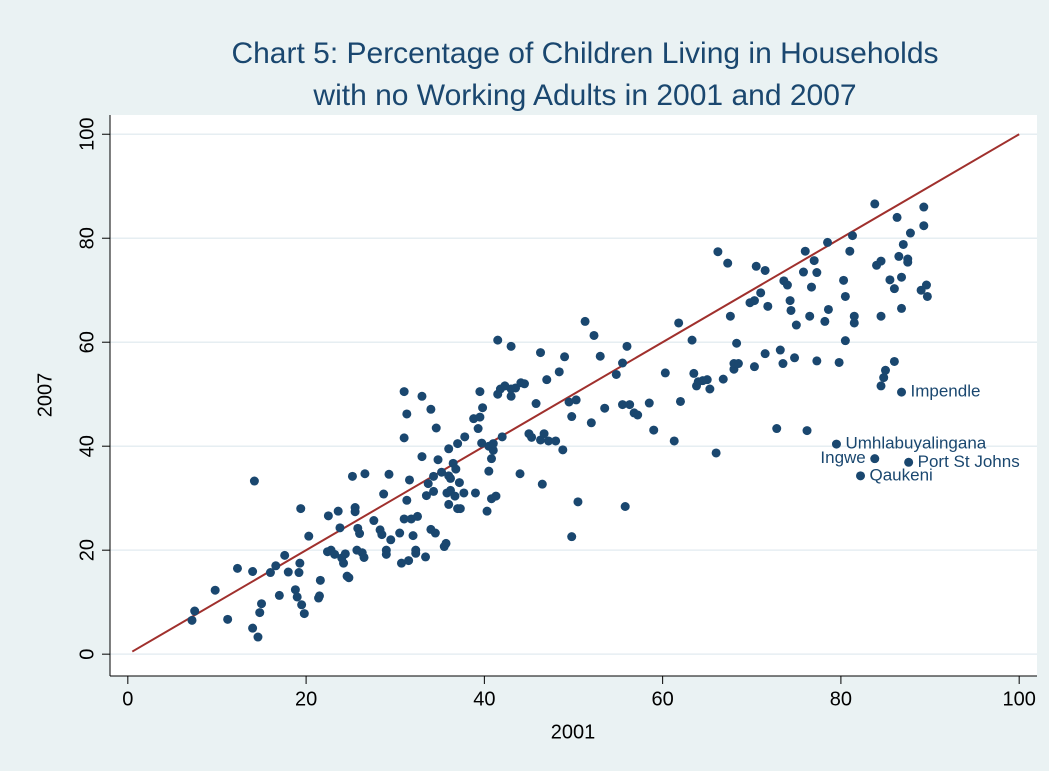 The image size is (1049, 776). What do you see at coordinates (87, 238) in the screenshot?
I see `y-tick-label: 80` at bounding box center [87, 238].